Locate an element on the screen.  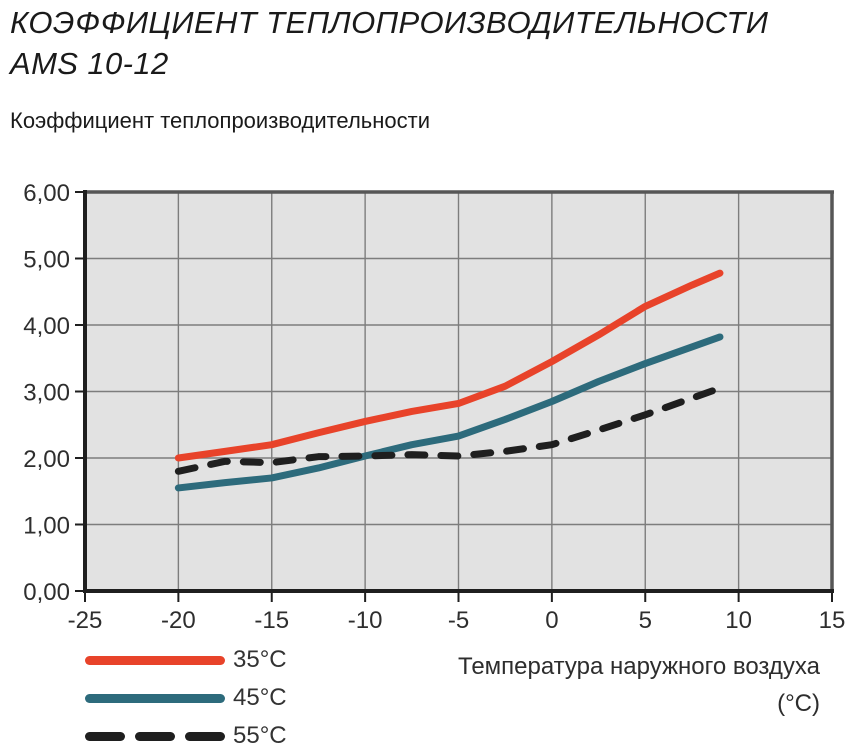
legend-item-45c: 45°C is located at coordinates (186, 698).